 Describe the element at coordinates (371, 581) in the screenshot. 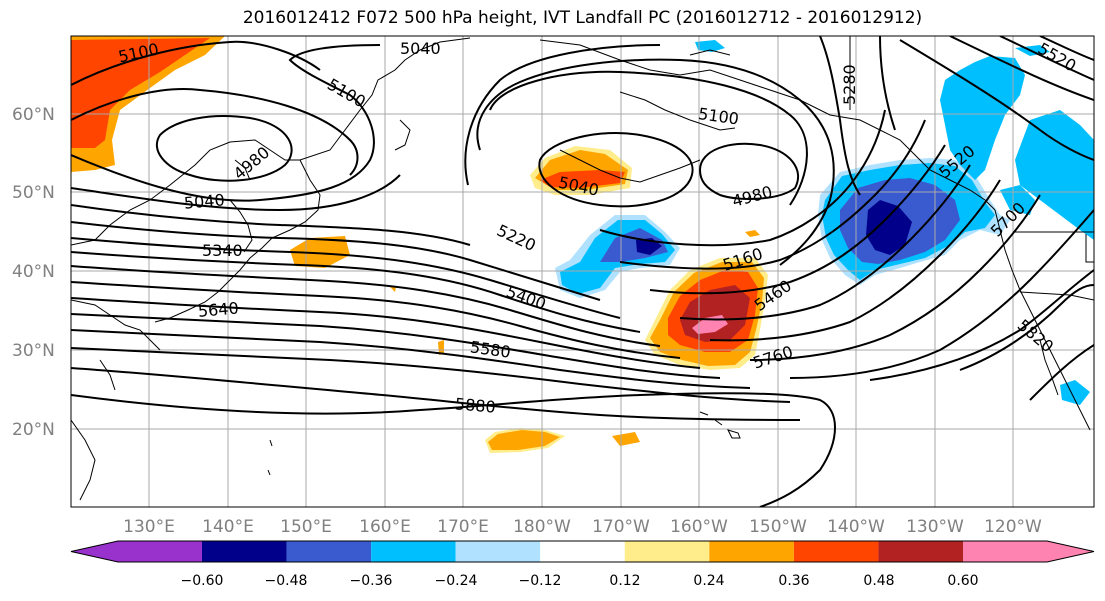

I see `colorbar-tick-label: −0.36` at that location.